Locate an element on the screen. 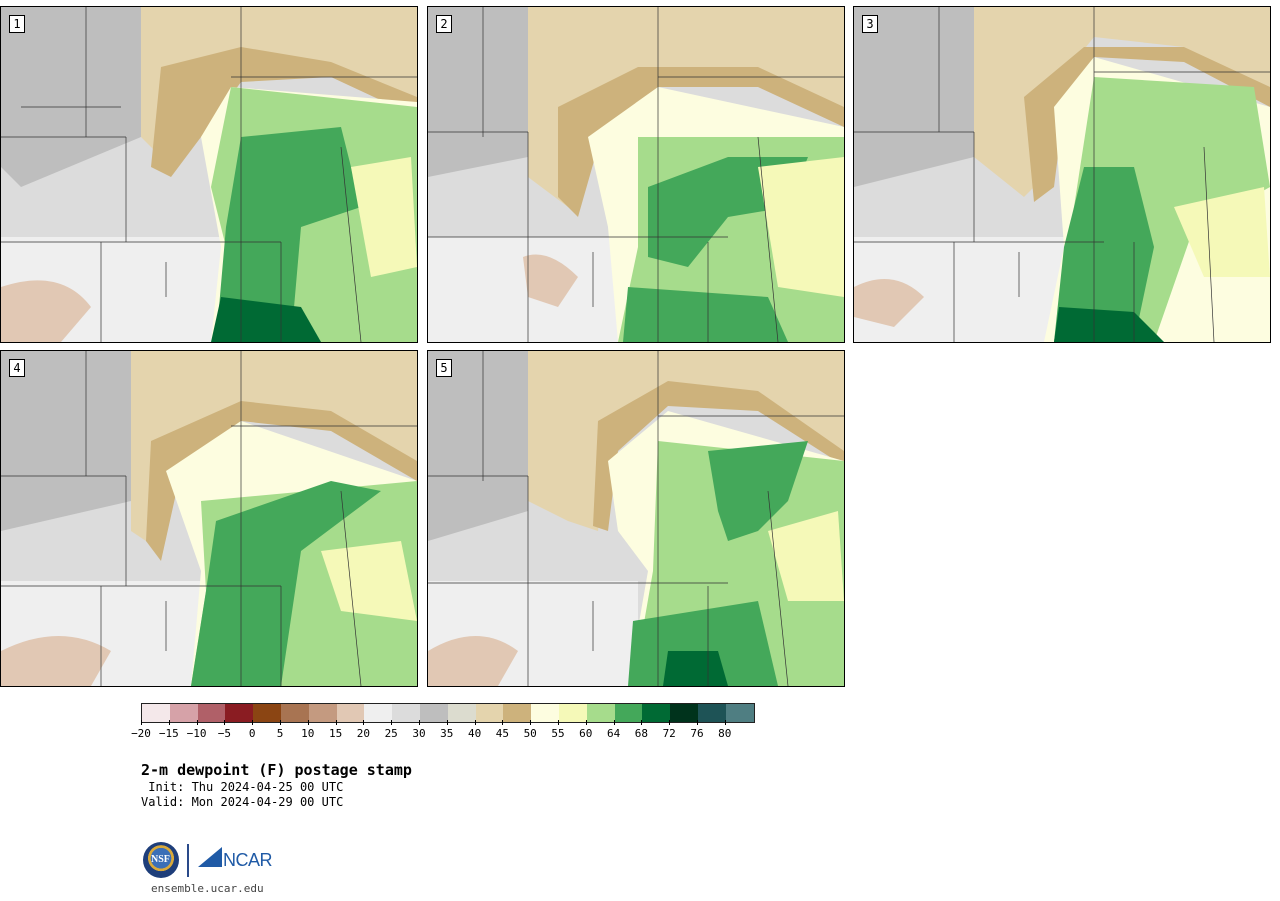  panel-number-label: 1 is located at coordinates (17, 24).